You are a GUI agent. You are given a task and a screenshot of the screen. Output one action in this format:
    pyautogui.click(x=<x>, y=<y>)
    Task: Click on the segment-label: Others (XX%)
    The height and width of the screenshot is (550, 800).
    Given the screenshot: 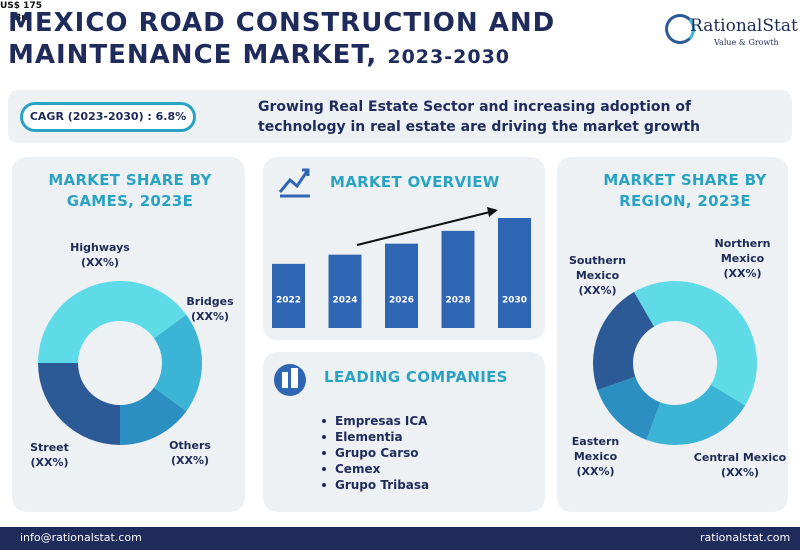 What is the action you would take?
    pyautogui.click(x=190, y=453)
    